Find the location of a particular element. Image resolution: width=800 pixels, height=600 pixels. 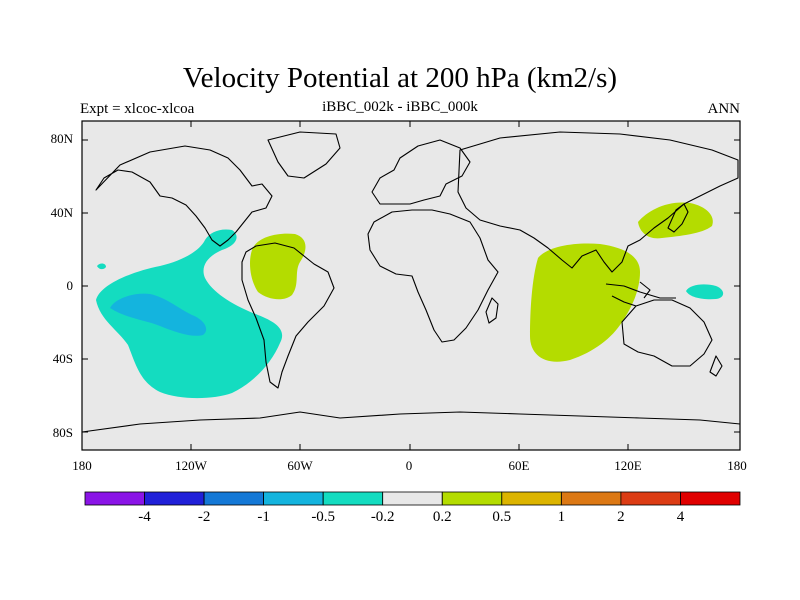

lon-label-180e: 180 is located at coordinates (737, 465).